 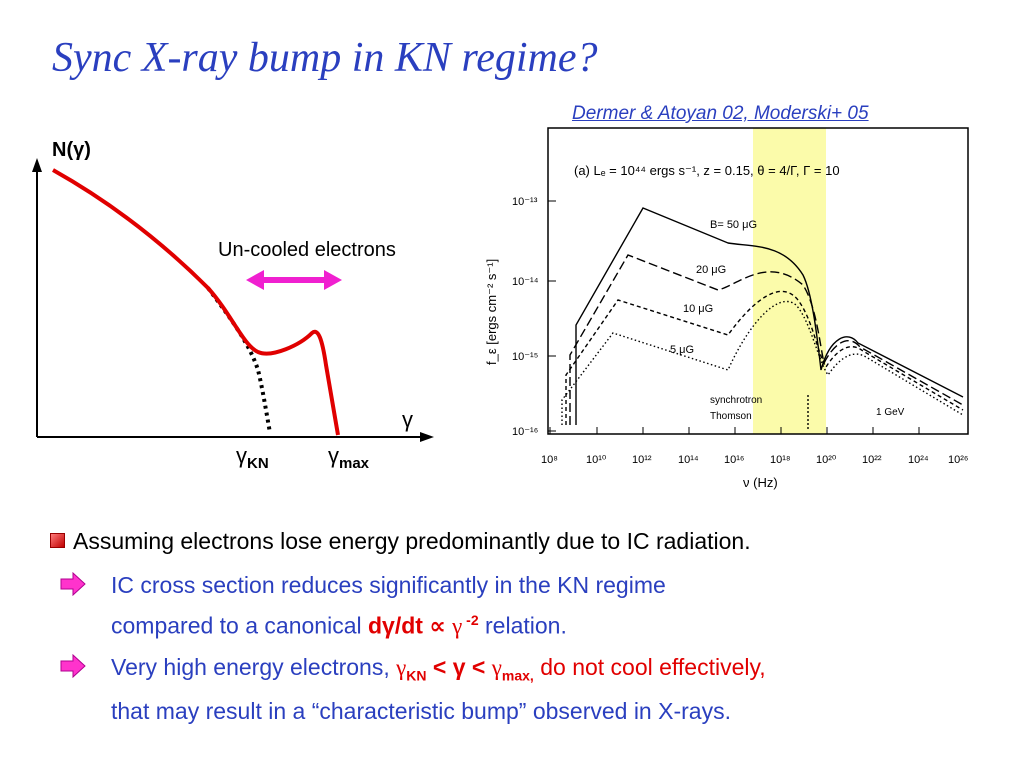 I want to click on x-axis-label: γ, so click(x=407, y=419).